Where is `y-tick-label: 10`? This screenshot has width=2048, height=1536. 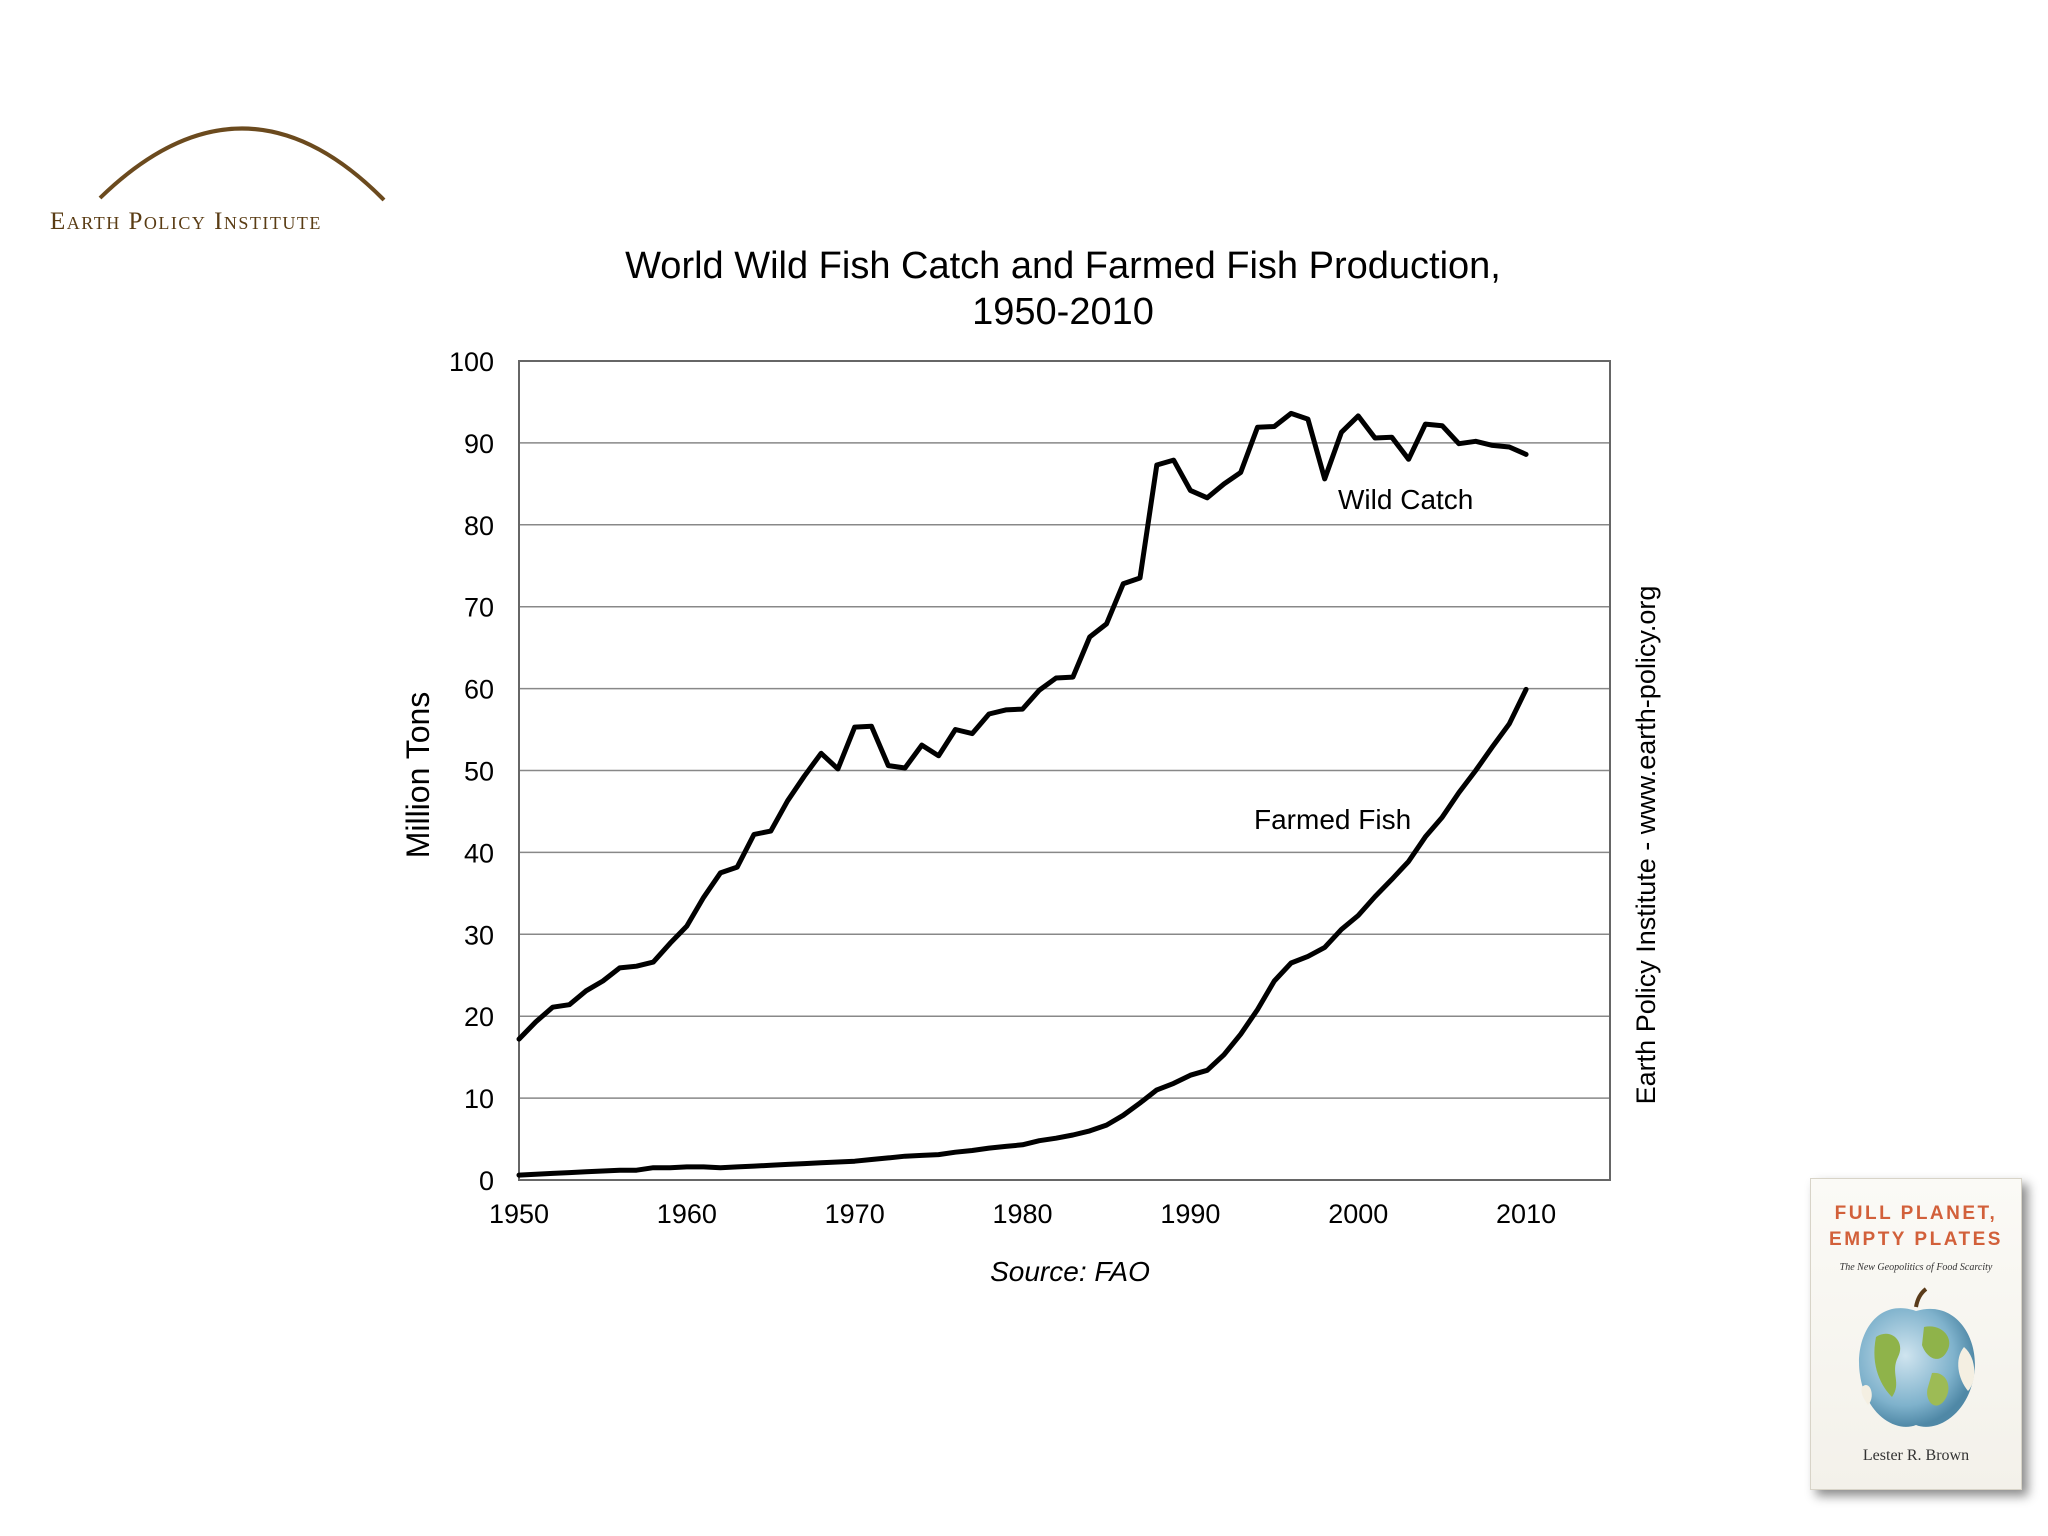 y-tick-label: 10 is located at coordinates (479, 1099).